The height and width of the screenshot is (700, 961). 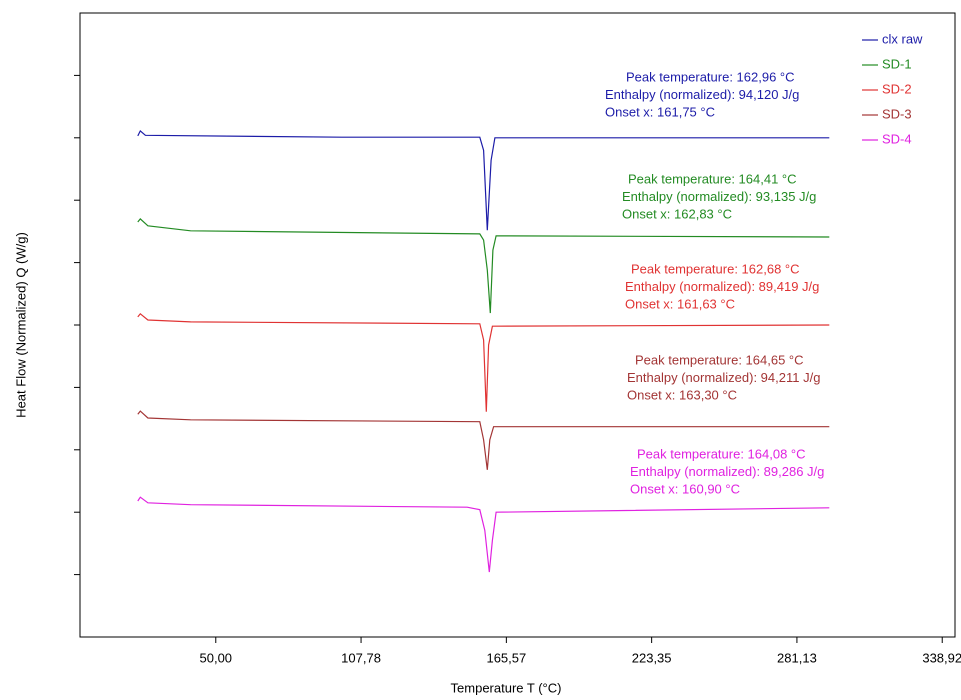 I want to click on annotation: Enthalpy (normalized): 89,419 J/g, so click(x=722, y=286).